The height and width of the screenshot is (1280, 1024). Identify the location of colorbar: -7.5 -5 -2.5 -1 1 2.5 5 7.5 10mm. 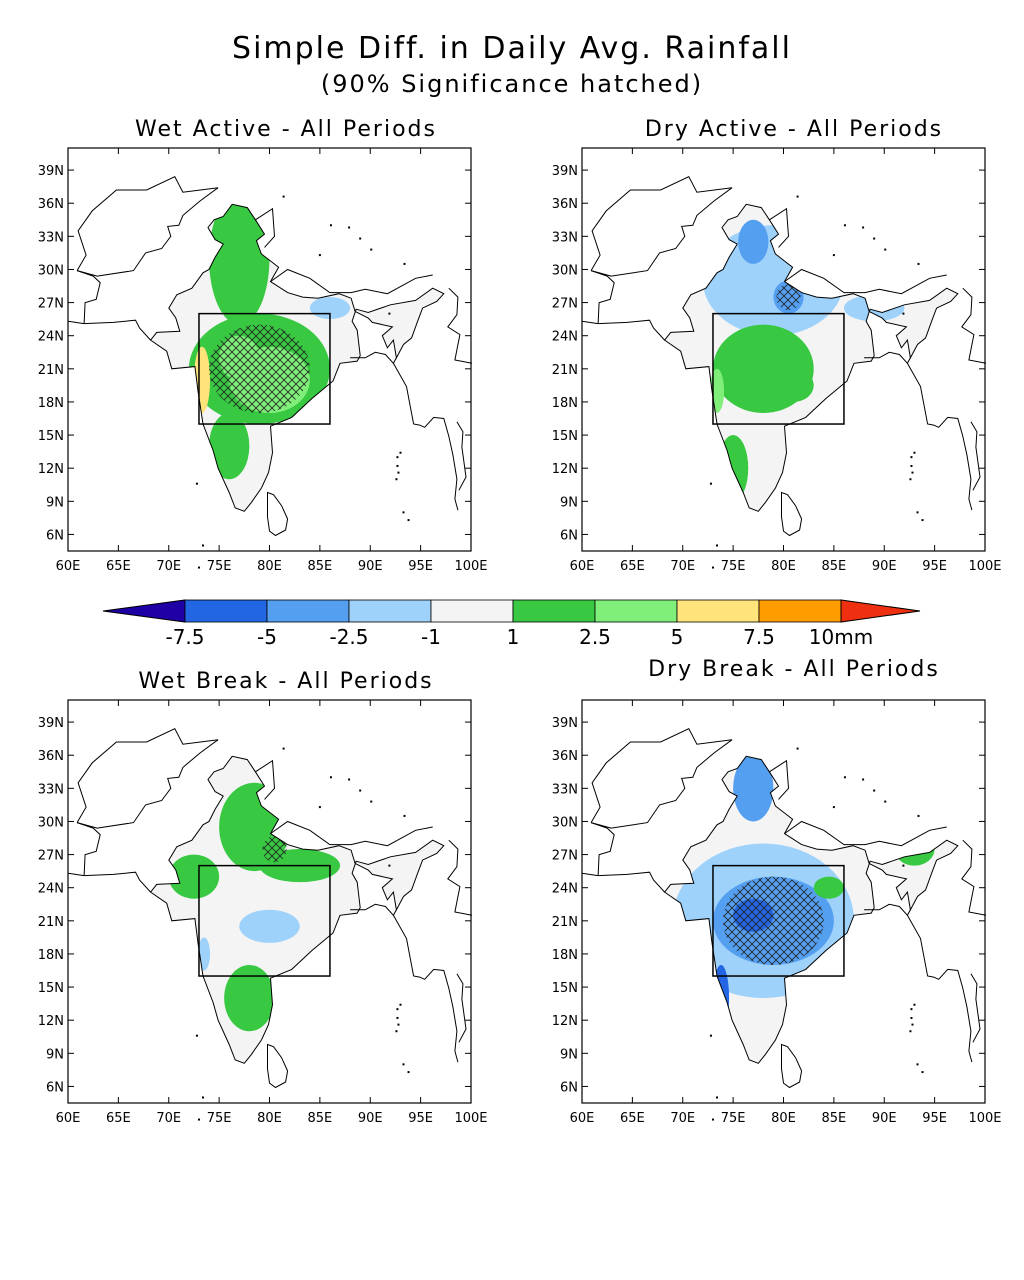
(511, 624).